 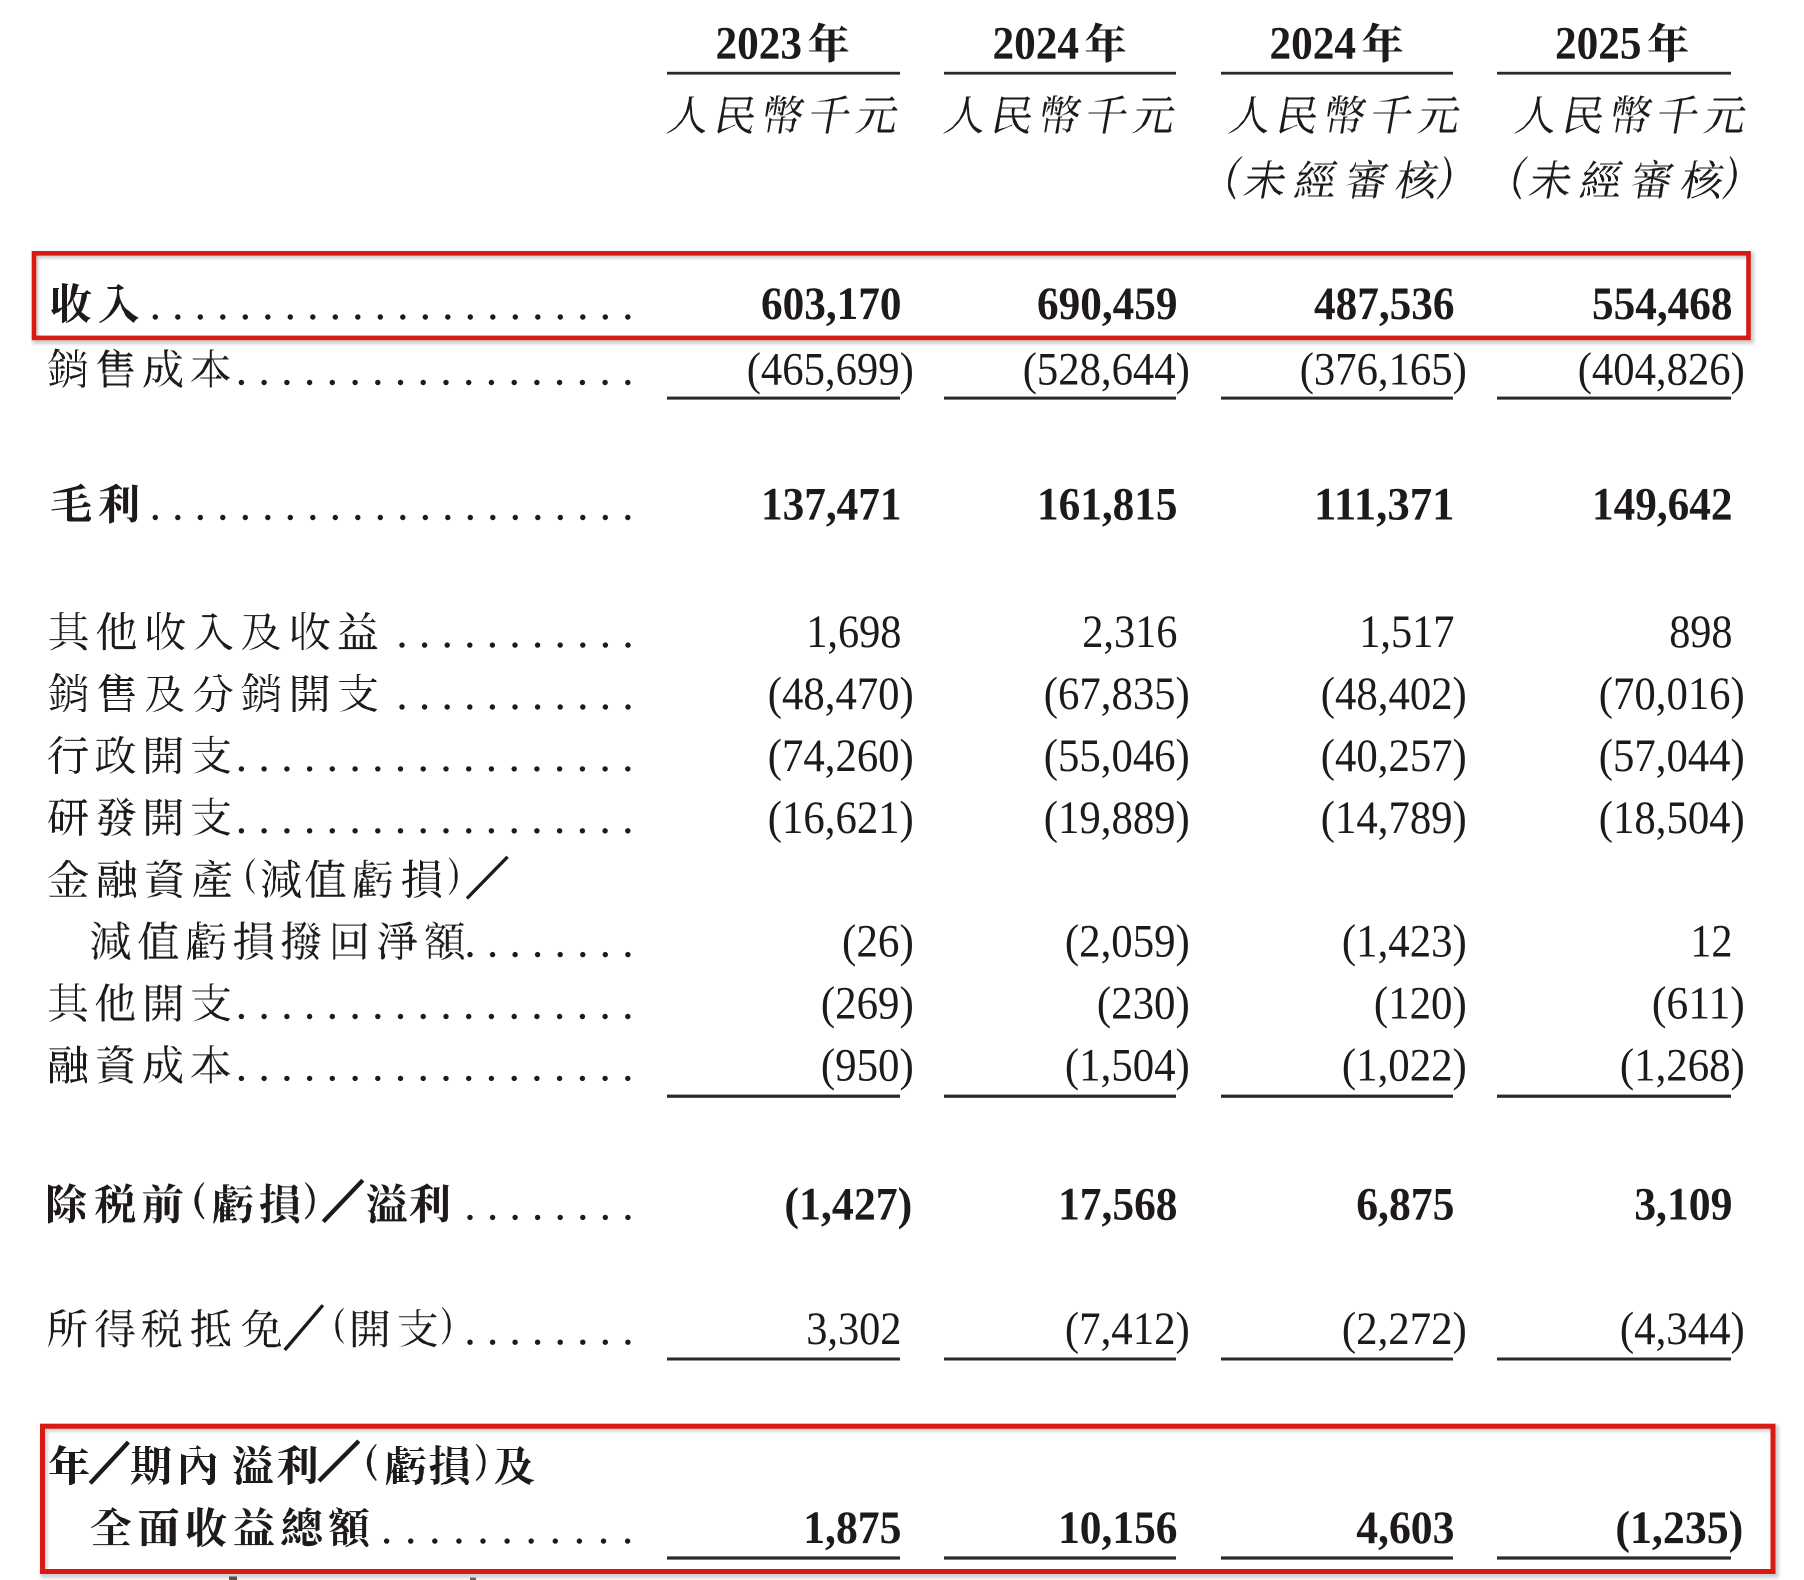 I want to click on svg-text: 3,109, so click(x=1683, y=1204).